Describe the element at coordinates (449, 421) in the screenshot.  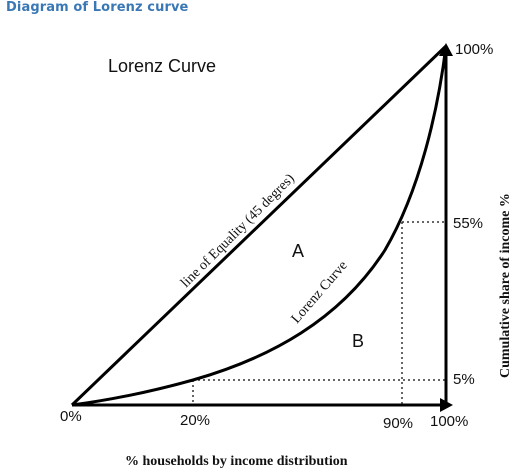
I see `x-tick-label-100: 100%` at that location.